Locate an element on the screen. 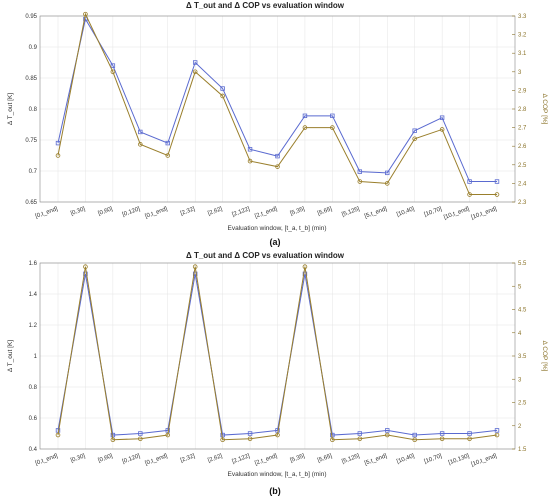  panel-a-title: Δ T_out and Δ COP vs evaluation window is located at coordinates (265, 5).